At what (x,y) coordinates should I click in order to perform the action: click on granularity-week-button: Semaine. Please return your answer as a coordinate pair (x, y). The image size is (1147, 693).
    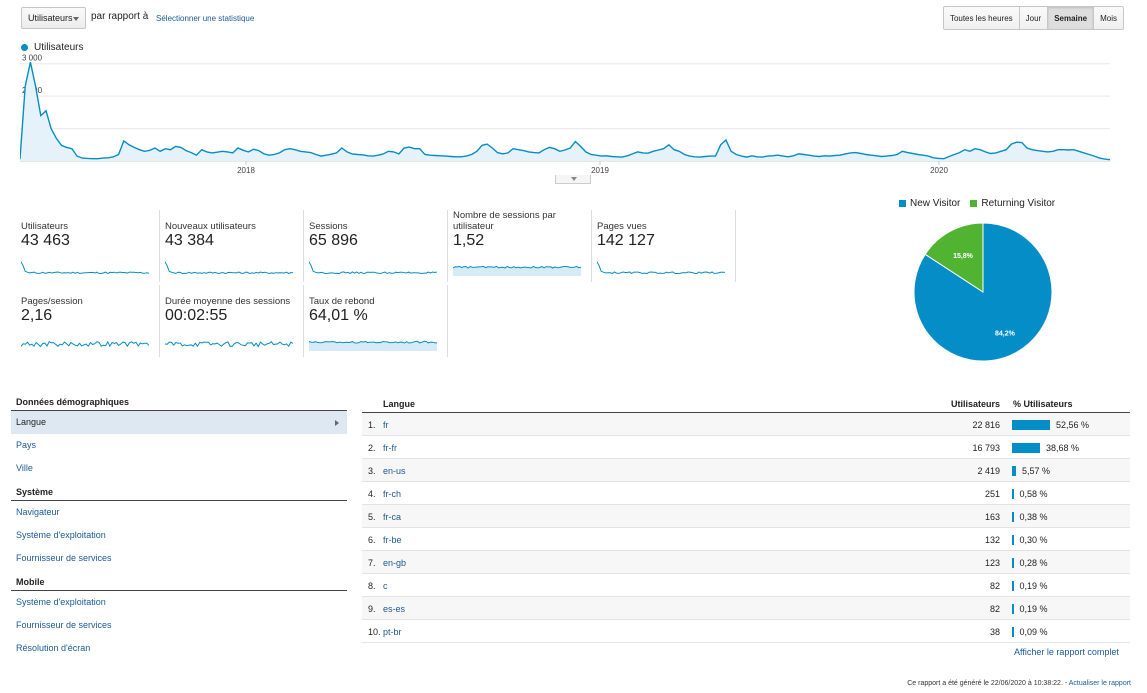
    Looking at the image, I should click on (1070, 18).